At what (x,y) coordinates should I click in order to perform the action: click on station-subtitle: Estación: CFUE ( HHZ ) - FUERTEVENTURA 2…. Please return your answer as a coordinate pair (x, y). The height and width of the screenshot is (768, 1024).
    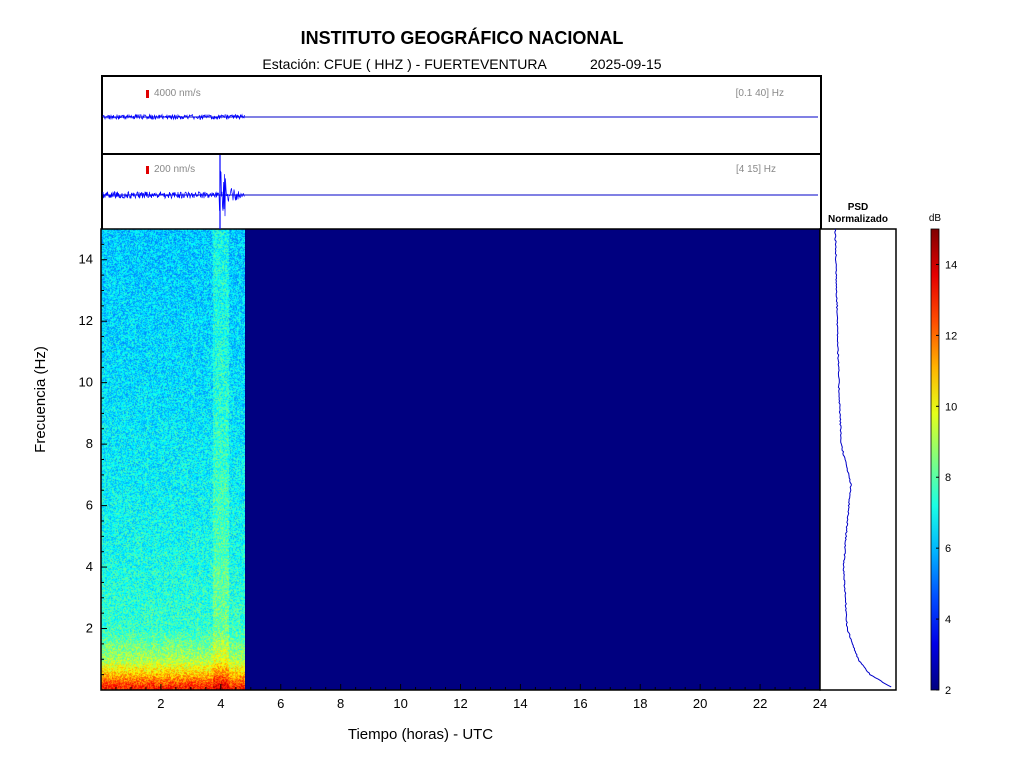
    Looking at the image, I should click on (462, 64).